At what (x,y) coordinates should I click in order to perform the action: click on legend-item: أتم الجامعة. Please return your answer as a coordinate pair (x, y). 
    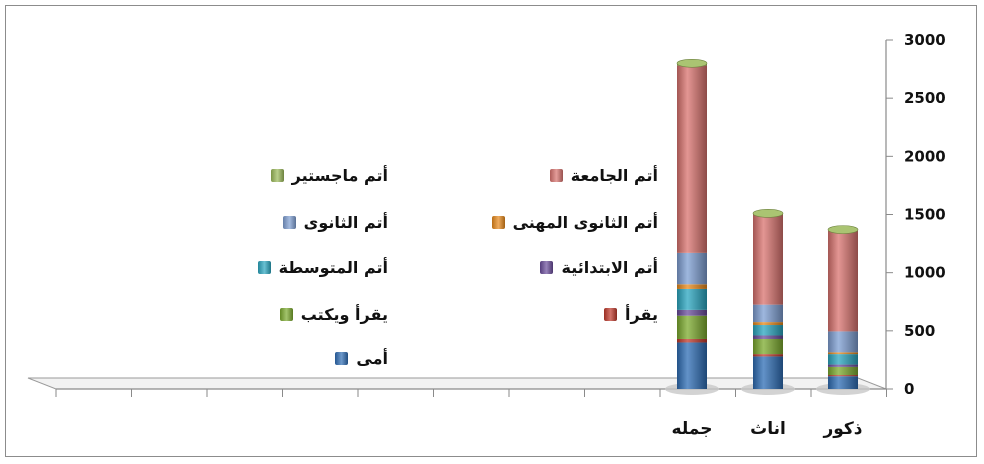
    Looking at the image, I should click on (603, 175).